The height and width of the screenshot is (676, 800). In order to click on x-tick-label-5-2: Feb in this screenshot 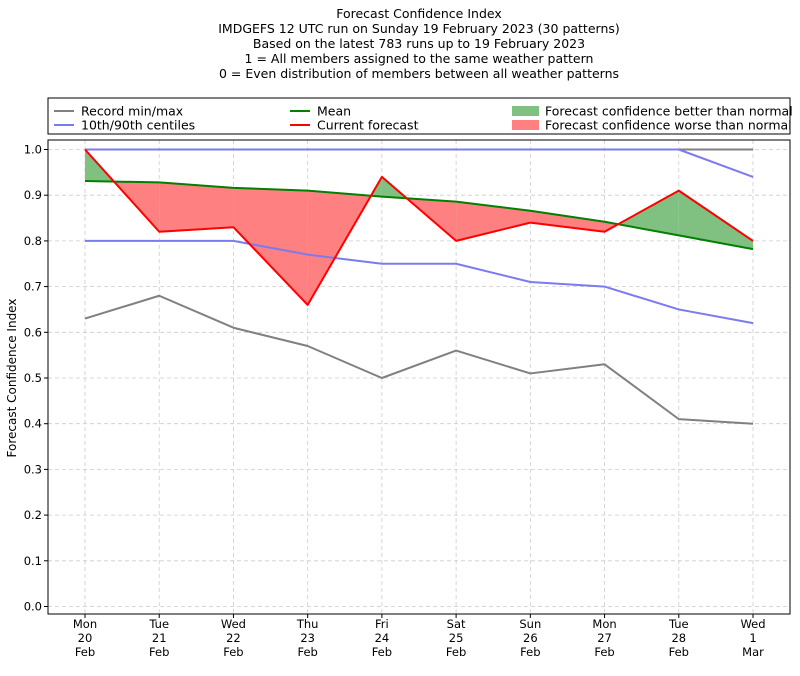, I will do `click(456, 652)`.